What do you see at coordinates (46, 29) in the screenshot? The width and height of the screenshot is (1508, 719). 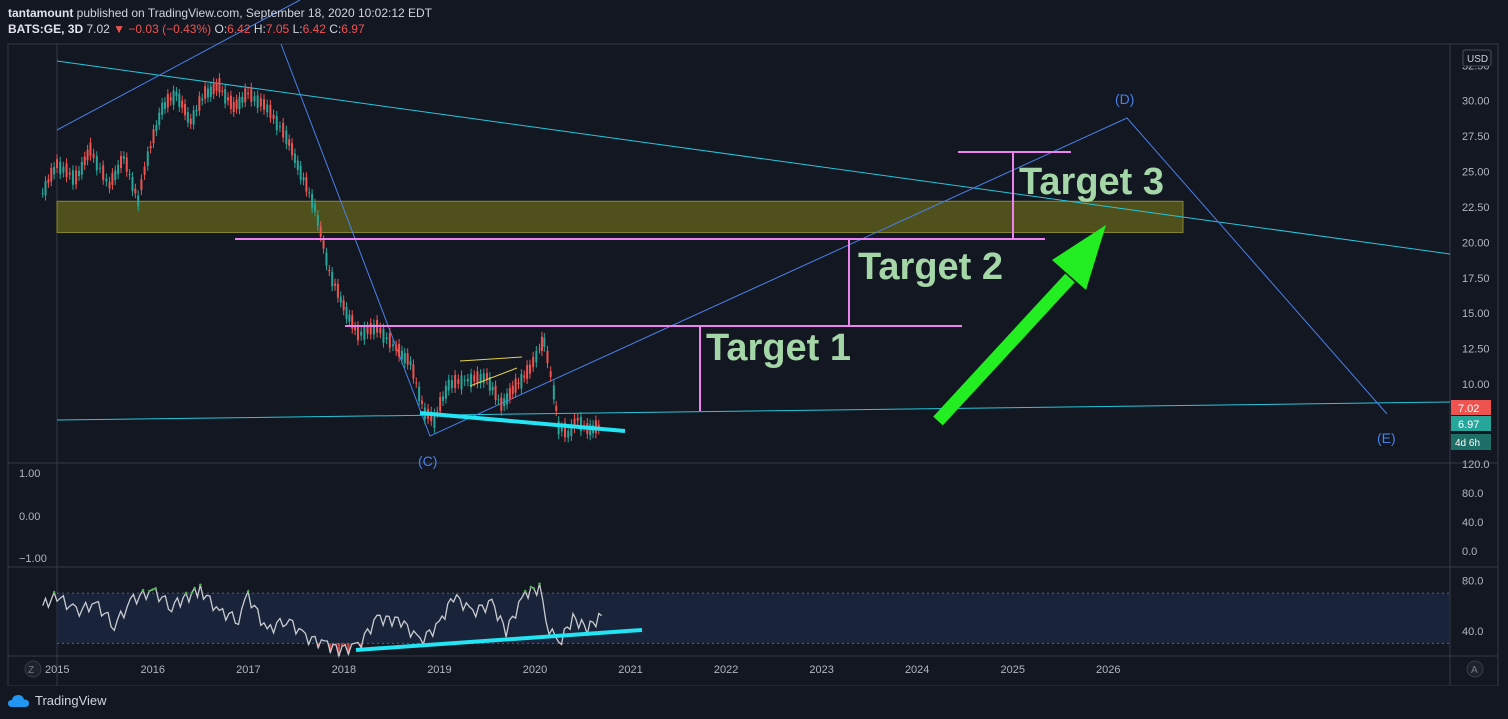 I see `symbol-name: BATS:GE, 3D` at bounding box center [46, 29].